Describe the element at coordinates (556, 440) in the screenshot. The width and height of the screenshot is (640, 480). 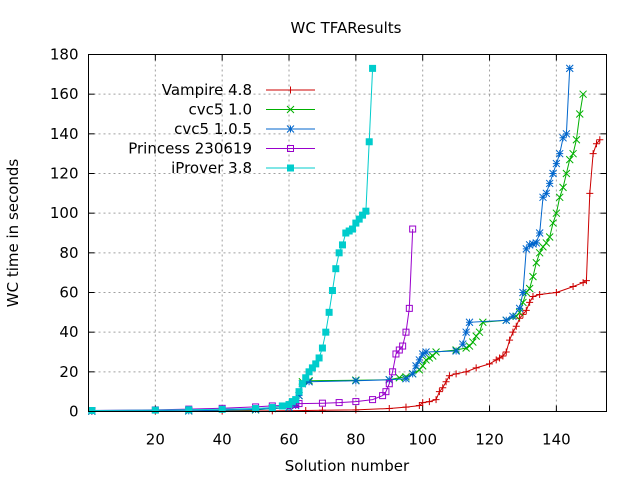
I see `x-tick-label: 140` at that location.